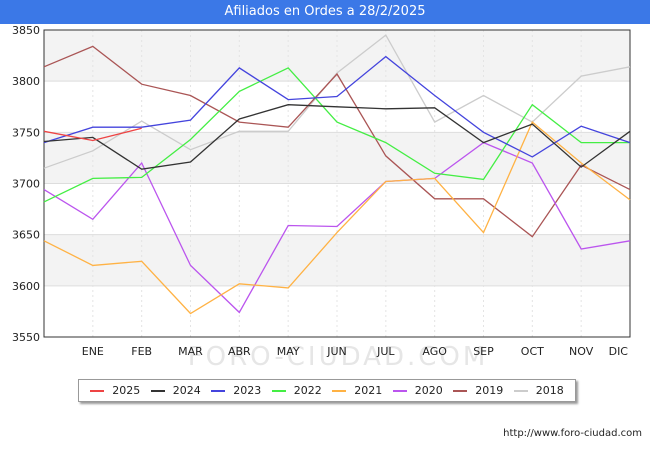  I want to click on legend-label: 2021, so click(368, 390).